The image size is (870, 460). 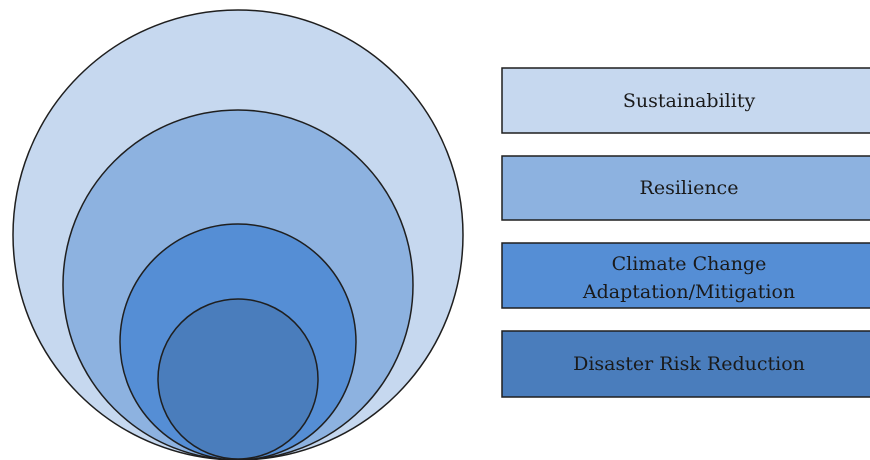 What do you see at coordinates (689, 101) in the screenshot?
I see `legend-label-sustainability: Sustainability` at bounding box center [689, 101].